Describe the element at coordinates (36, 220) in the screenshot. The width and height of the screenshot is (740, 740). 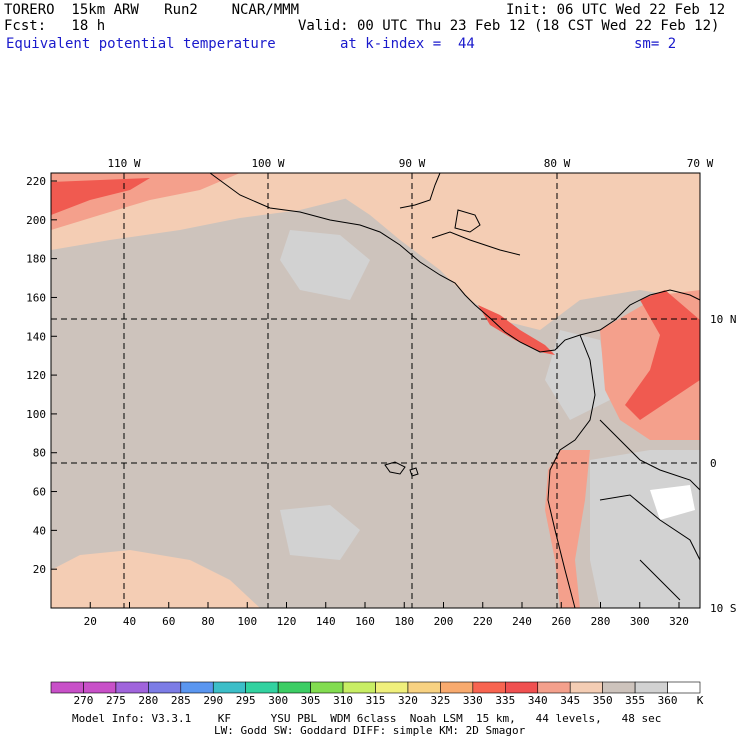
I see `y-tick-label: 200` at that location.